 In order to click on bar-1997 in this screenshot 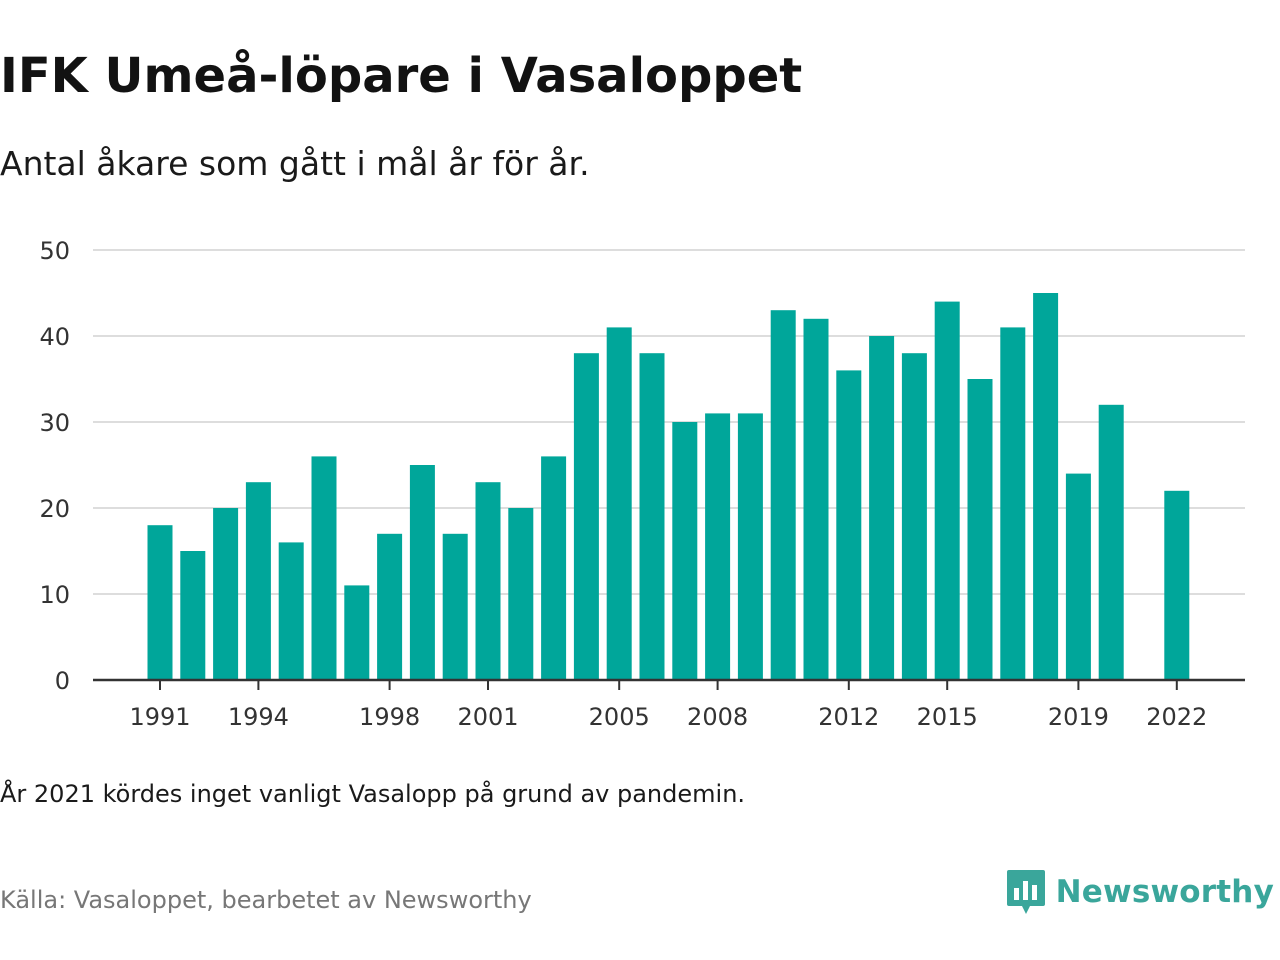, I will do `click(357, 632)`.